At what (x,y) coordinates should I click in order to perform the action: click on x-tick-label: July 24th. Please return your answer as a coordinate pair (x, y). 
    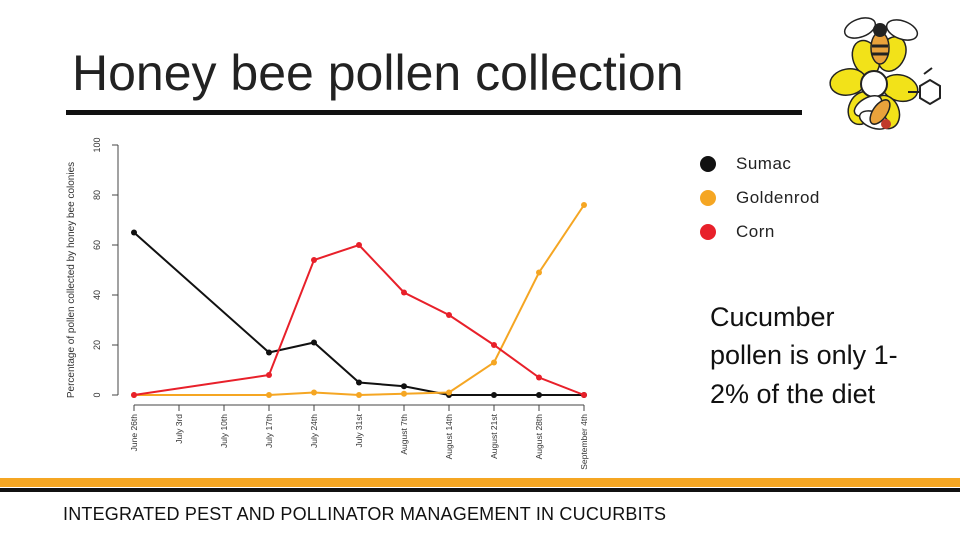
    Looking at the image, I should click on (314, 431).